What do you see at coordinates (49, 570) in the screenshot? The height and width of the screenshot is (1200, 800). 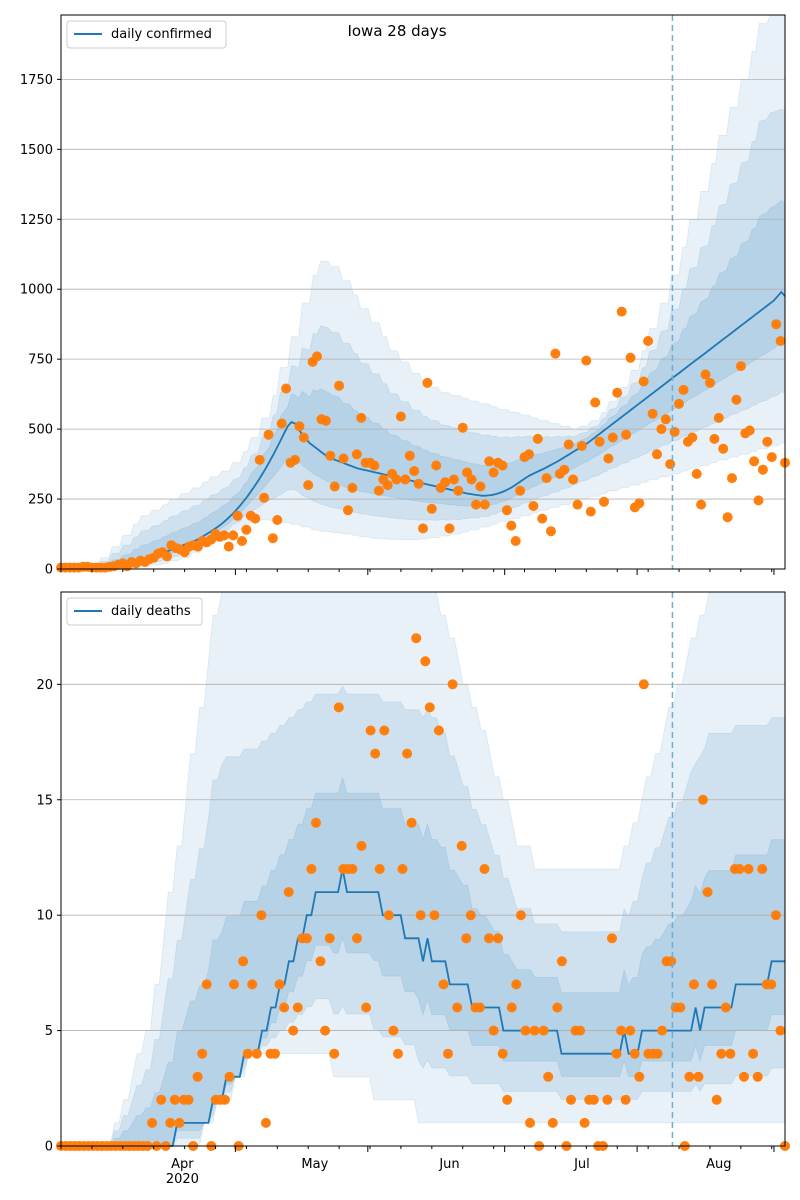 I see `y-tick-label: 0` at bounding box center [49, 570].